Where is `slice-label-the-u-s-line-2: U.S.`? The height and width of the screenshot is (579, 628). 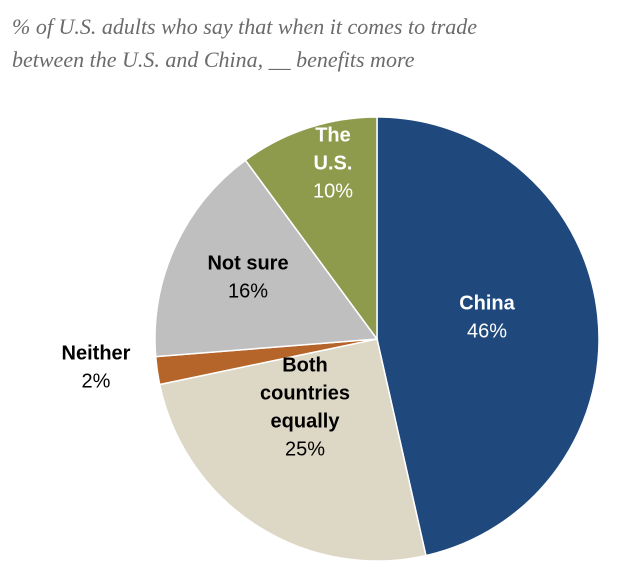
slice-label-the-u-s-line-2: U.S. is located at coordinates (333, 163).